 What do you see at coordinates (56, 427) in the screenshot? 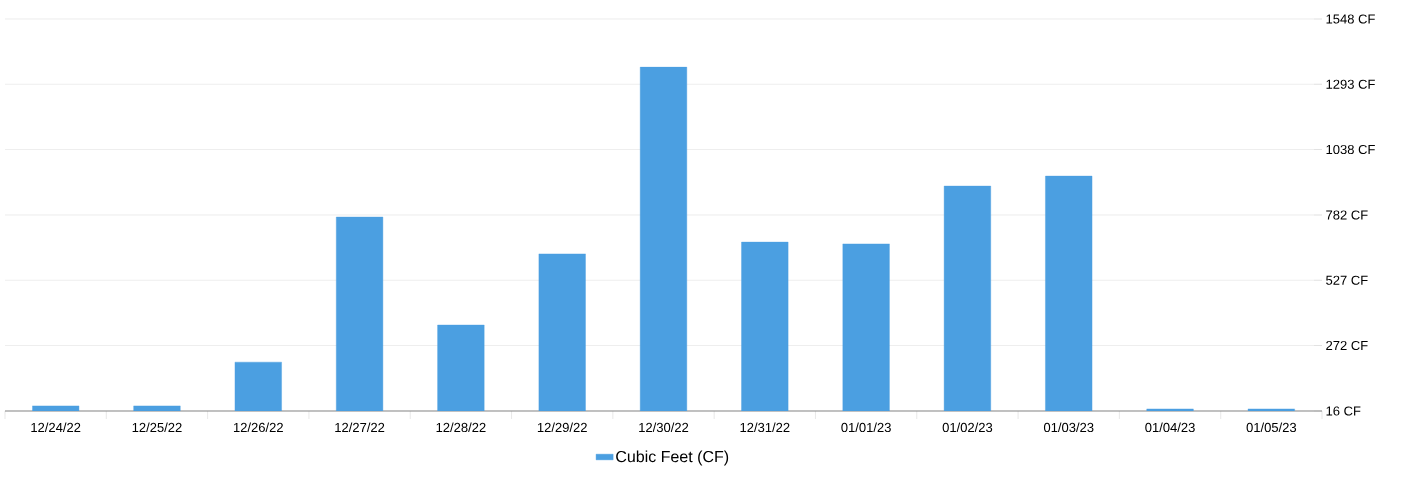
I see `x-tick-label: 12/24/22` at bounding box center [56, 427].